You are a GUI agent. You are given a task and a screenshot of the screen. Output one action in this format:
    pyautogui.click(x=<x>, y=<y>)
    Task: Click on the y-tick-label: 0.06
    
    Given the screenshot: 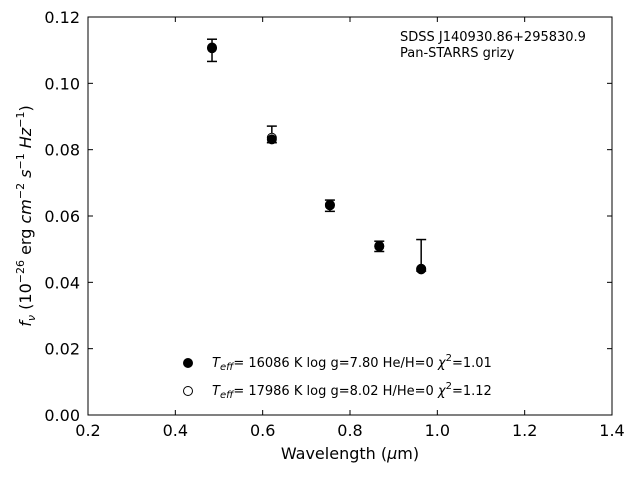 What is the action you would take?
    pyautogui.click(x=62, y=216)
    